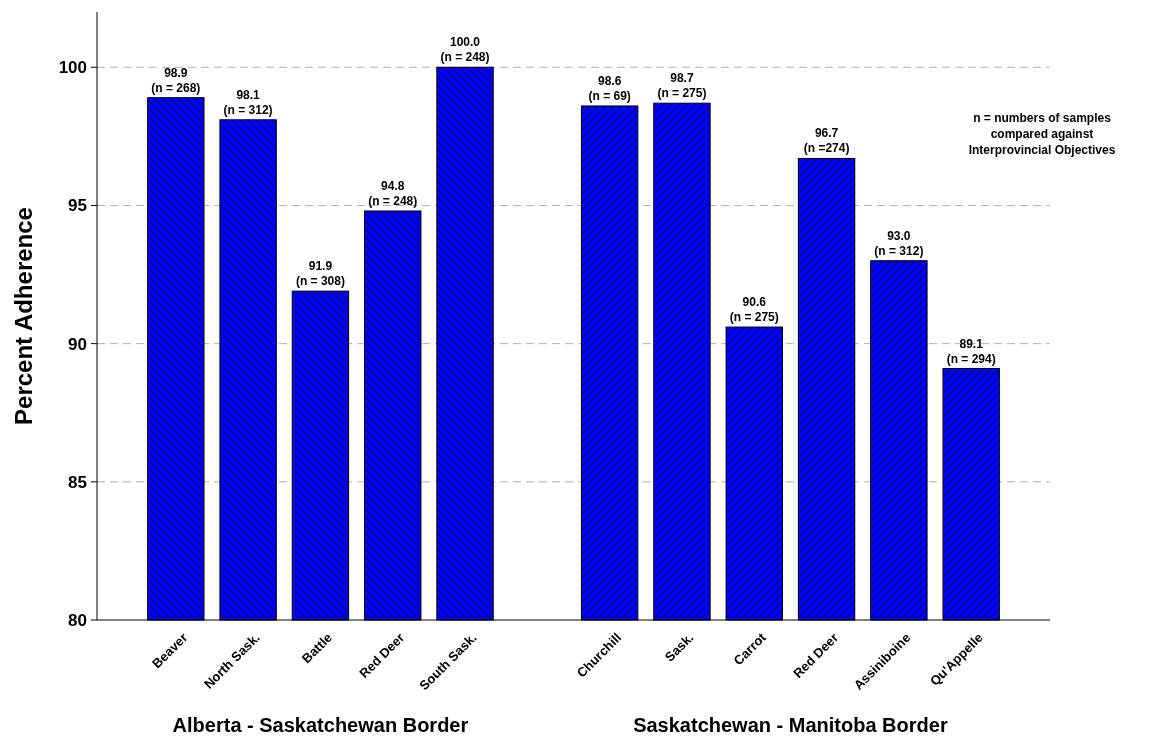  What do you see at coordinates (248, 102) in the screenshot?
I see `data-label: 98.1 (n = 312)` at bounding box center [248, 102].